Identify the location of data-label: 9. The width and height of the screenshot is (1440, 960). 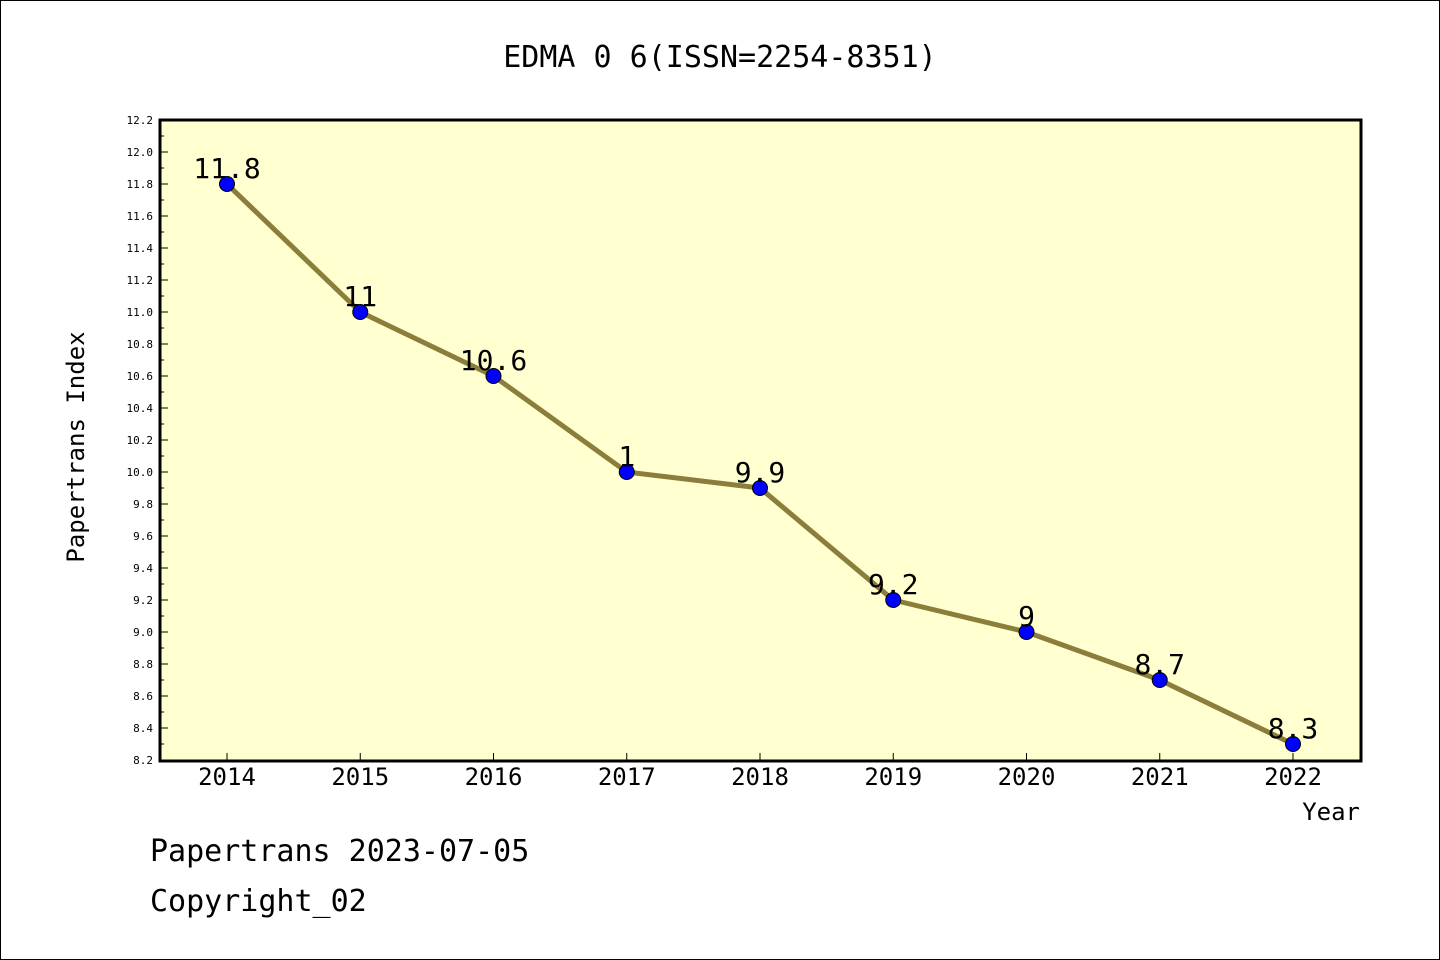
(1026, 616).